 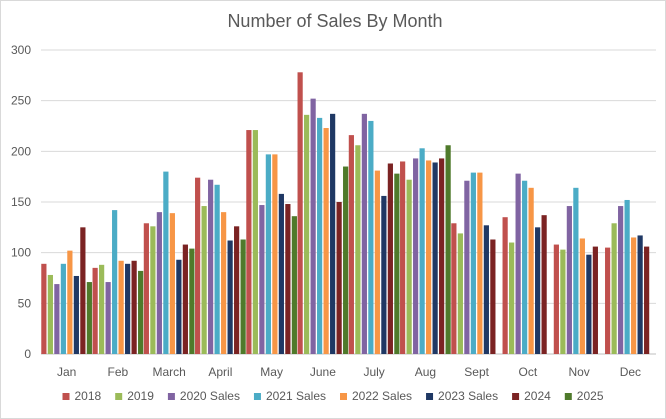 I want to click on x-tick-label: May, so click(x=271, y=372).